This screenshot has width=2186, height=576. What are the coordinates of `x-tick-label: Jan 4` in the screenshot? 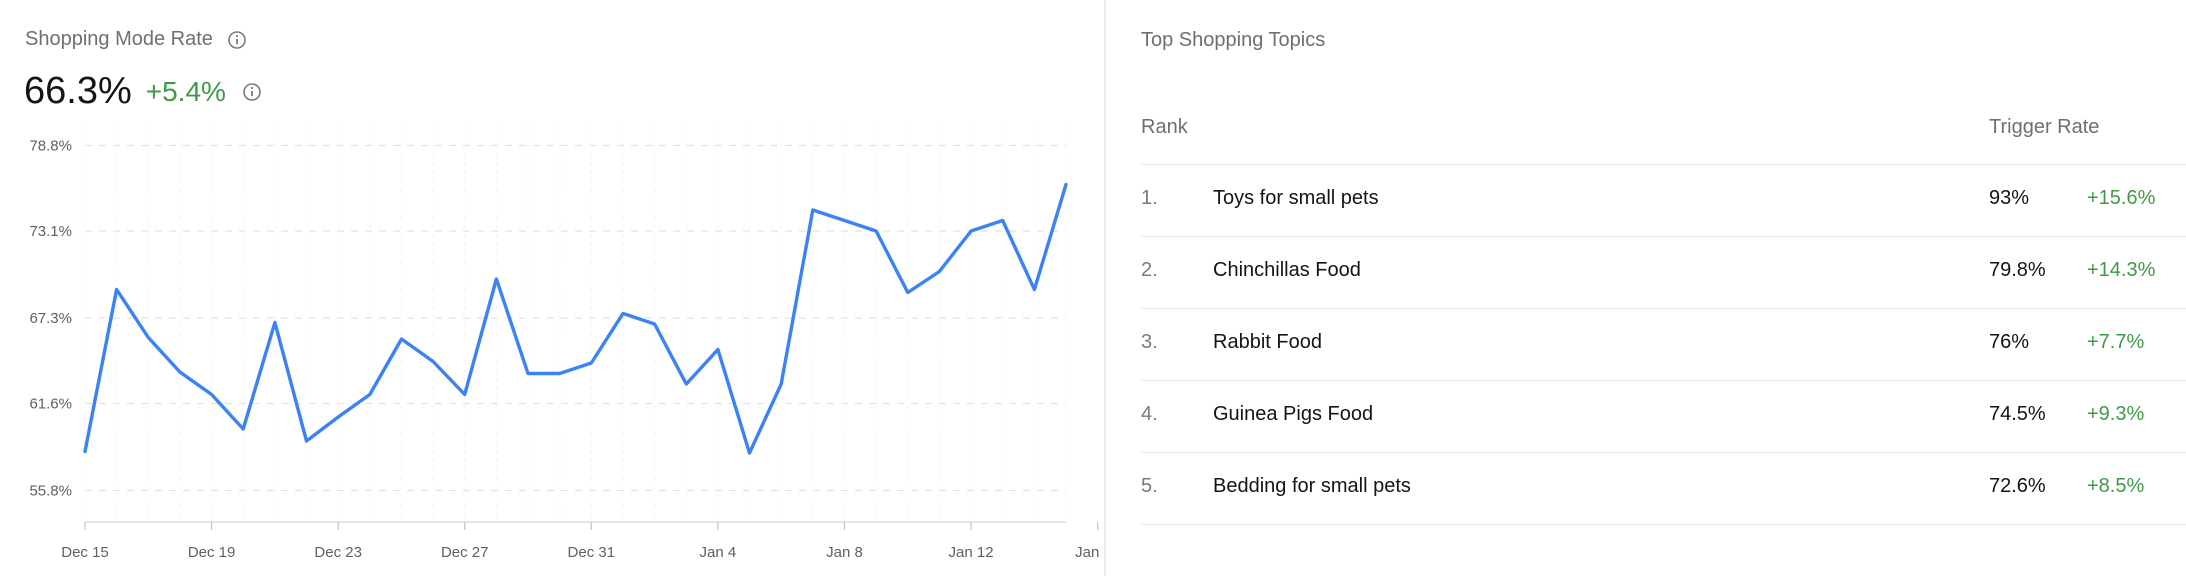 It's located at (718, 552).